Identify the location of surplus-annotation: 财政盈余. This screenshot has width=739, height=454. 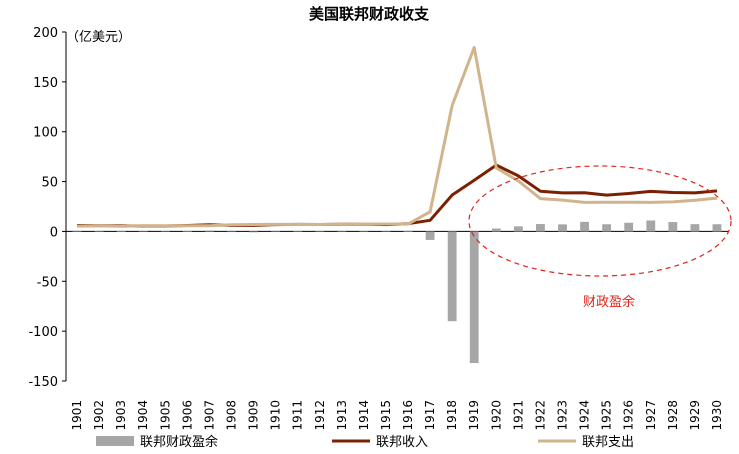
(600, 237).